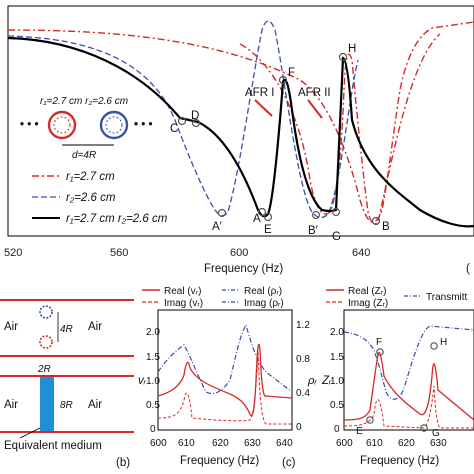 The image size is (474, 474). I want to click on d-legend-0: Real (Zᵣ), so click(367, 291).